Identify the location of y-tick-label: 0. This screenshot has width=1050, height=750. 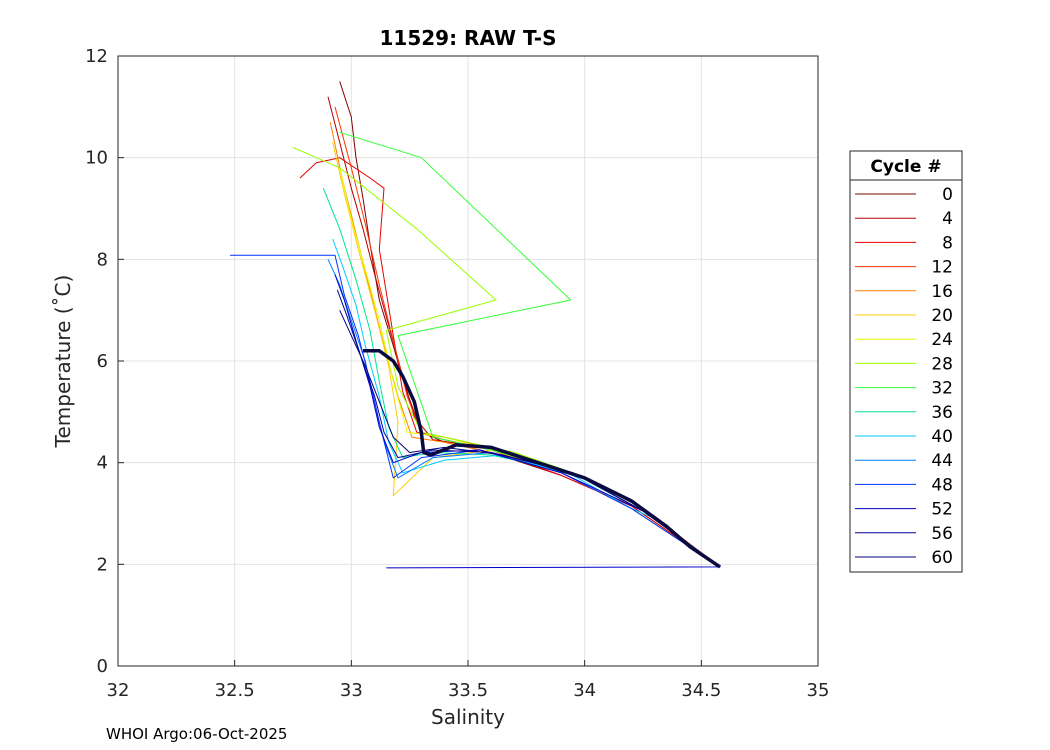
(102, 666).